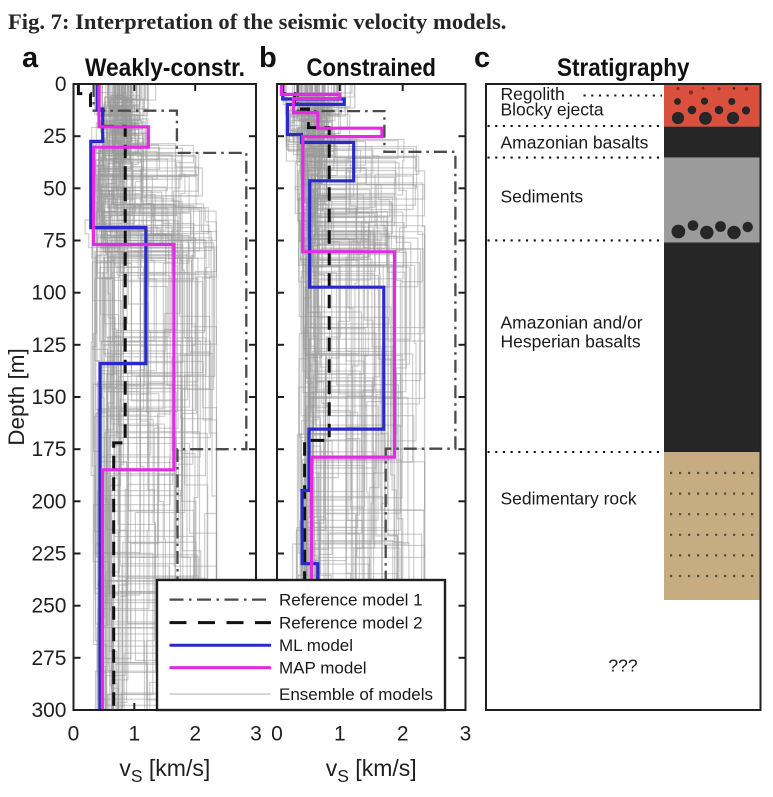 This screenshot has height=797, width=773. What do you see at coordinates (356, 694) in the screenshot?
I see `svg-text: Ensemble of models` at bounding box center [356, 694].